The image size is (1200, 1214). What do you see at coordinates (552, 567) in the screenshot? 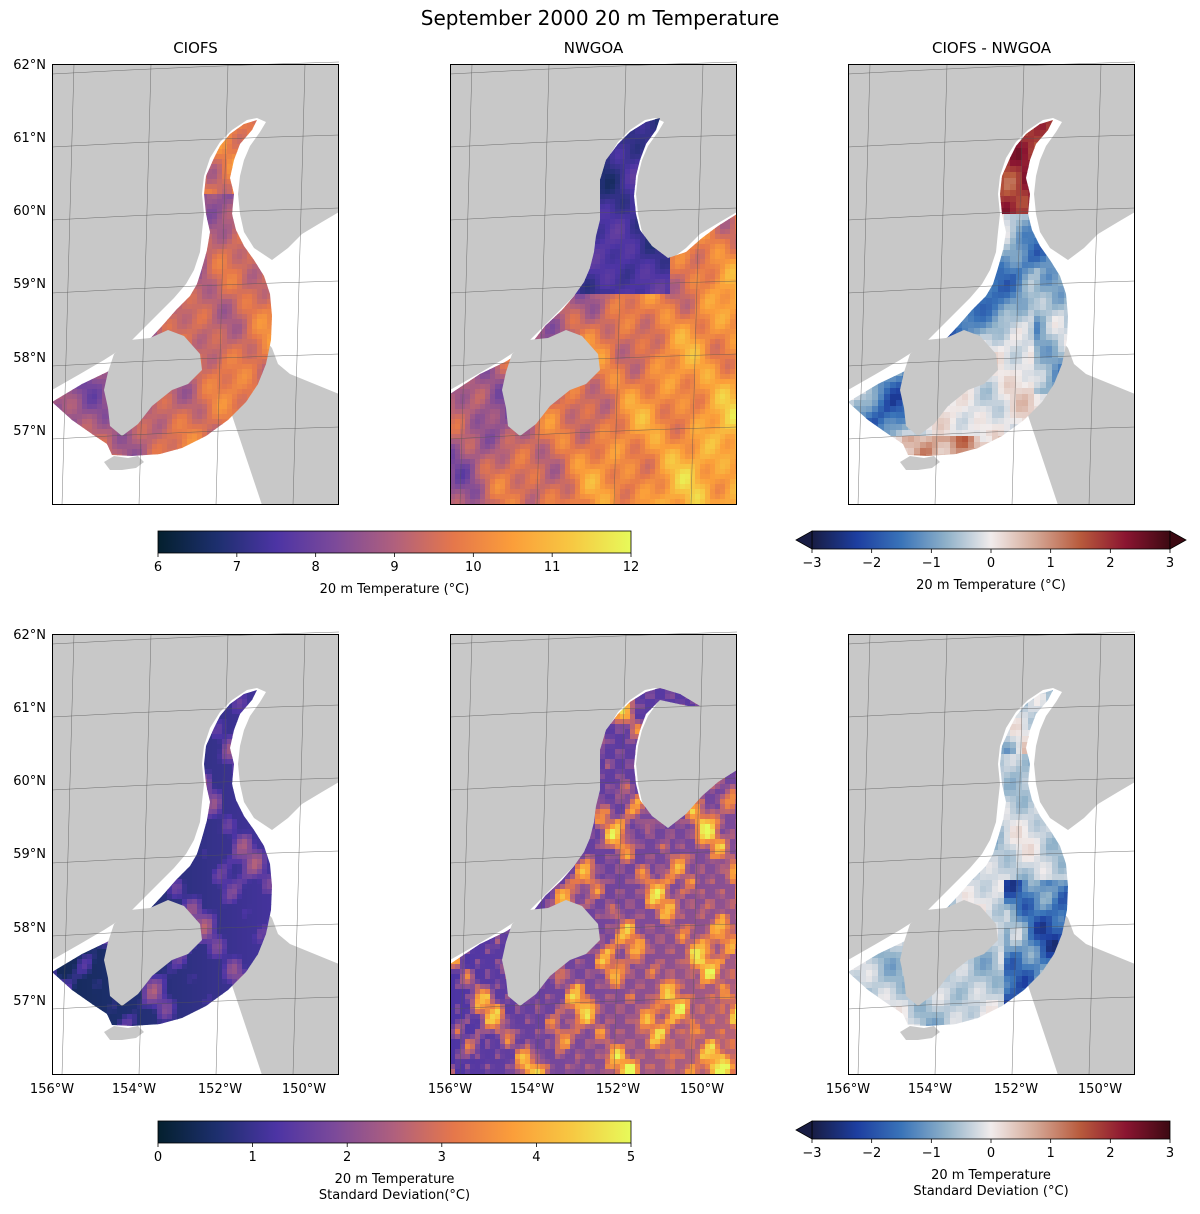
I see `colorbar-tick-label: 11` at bounding box center [552, 567].